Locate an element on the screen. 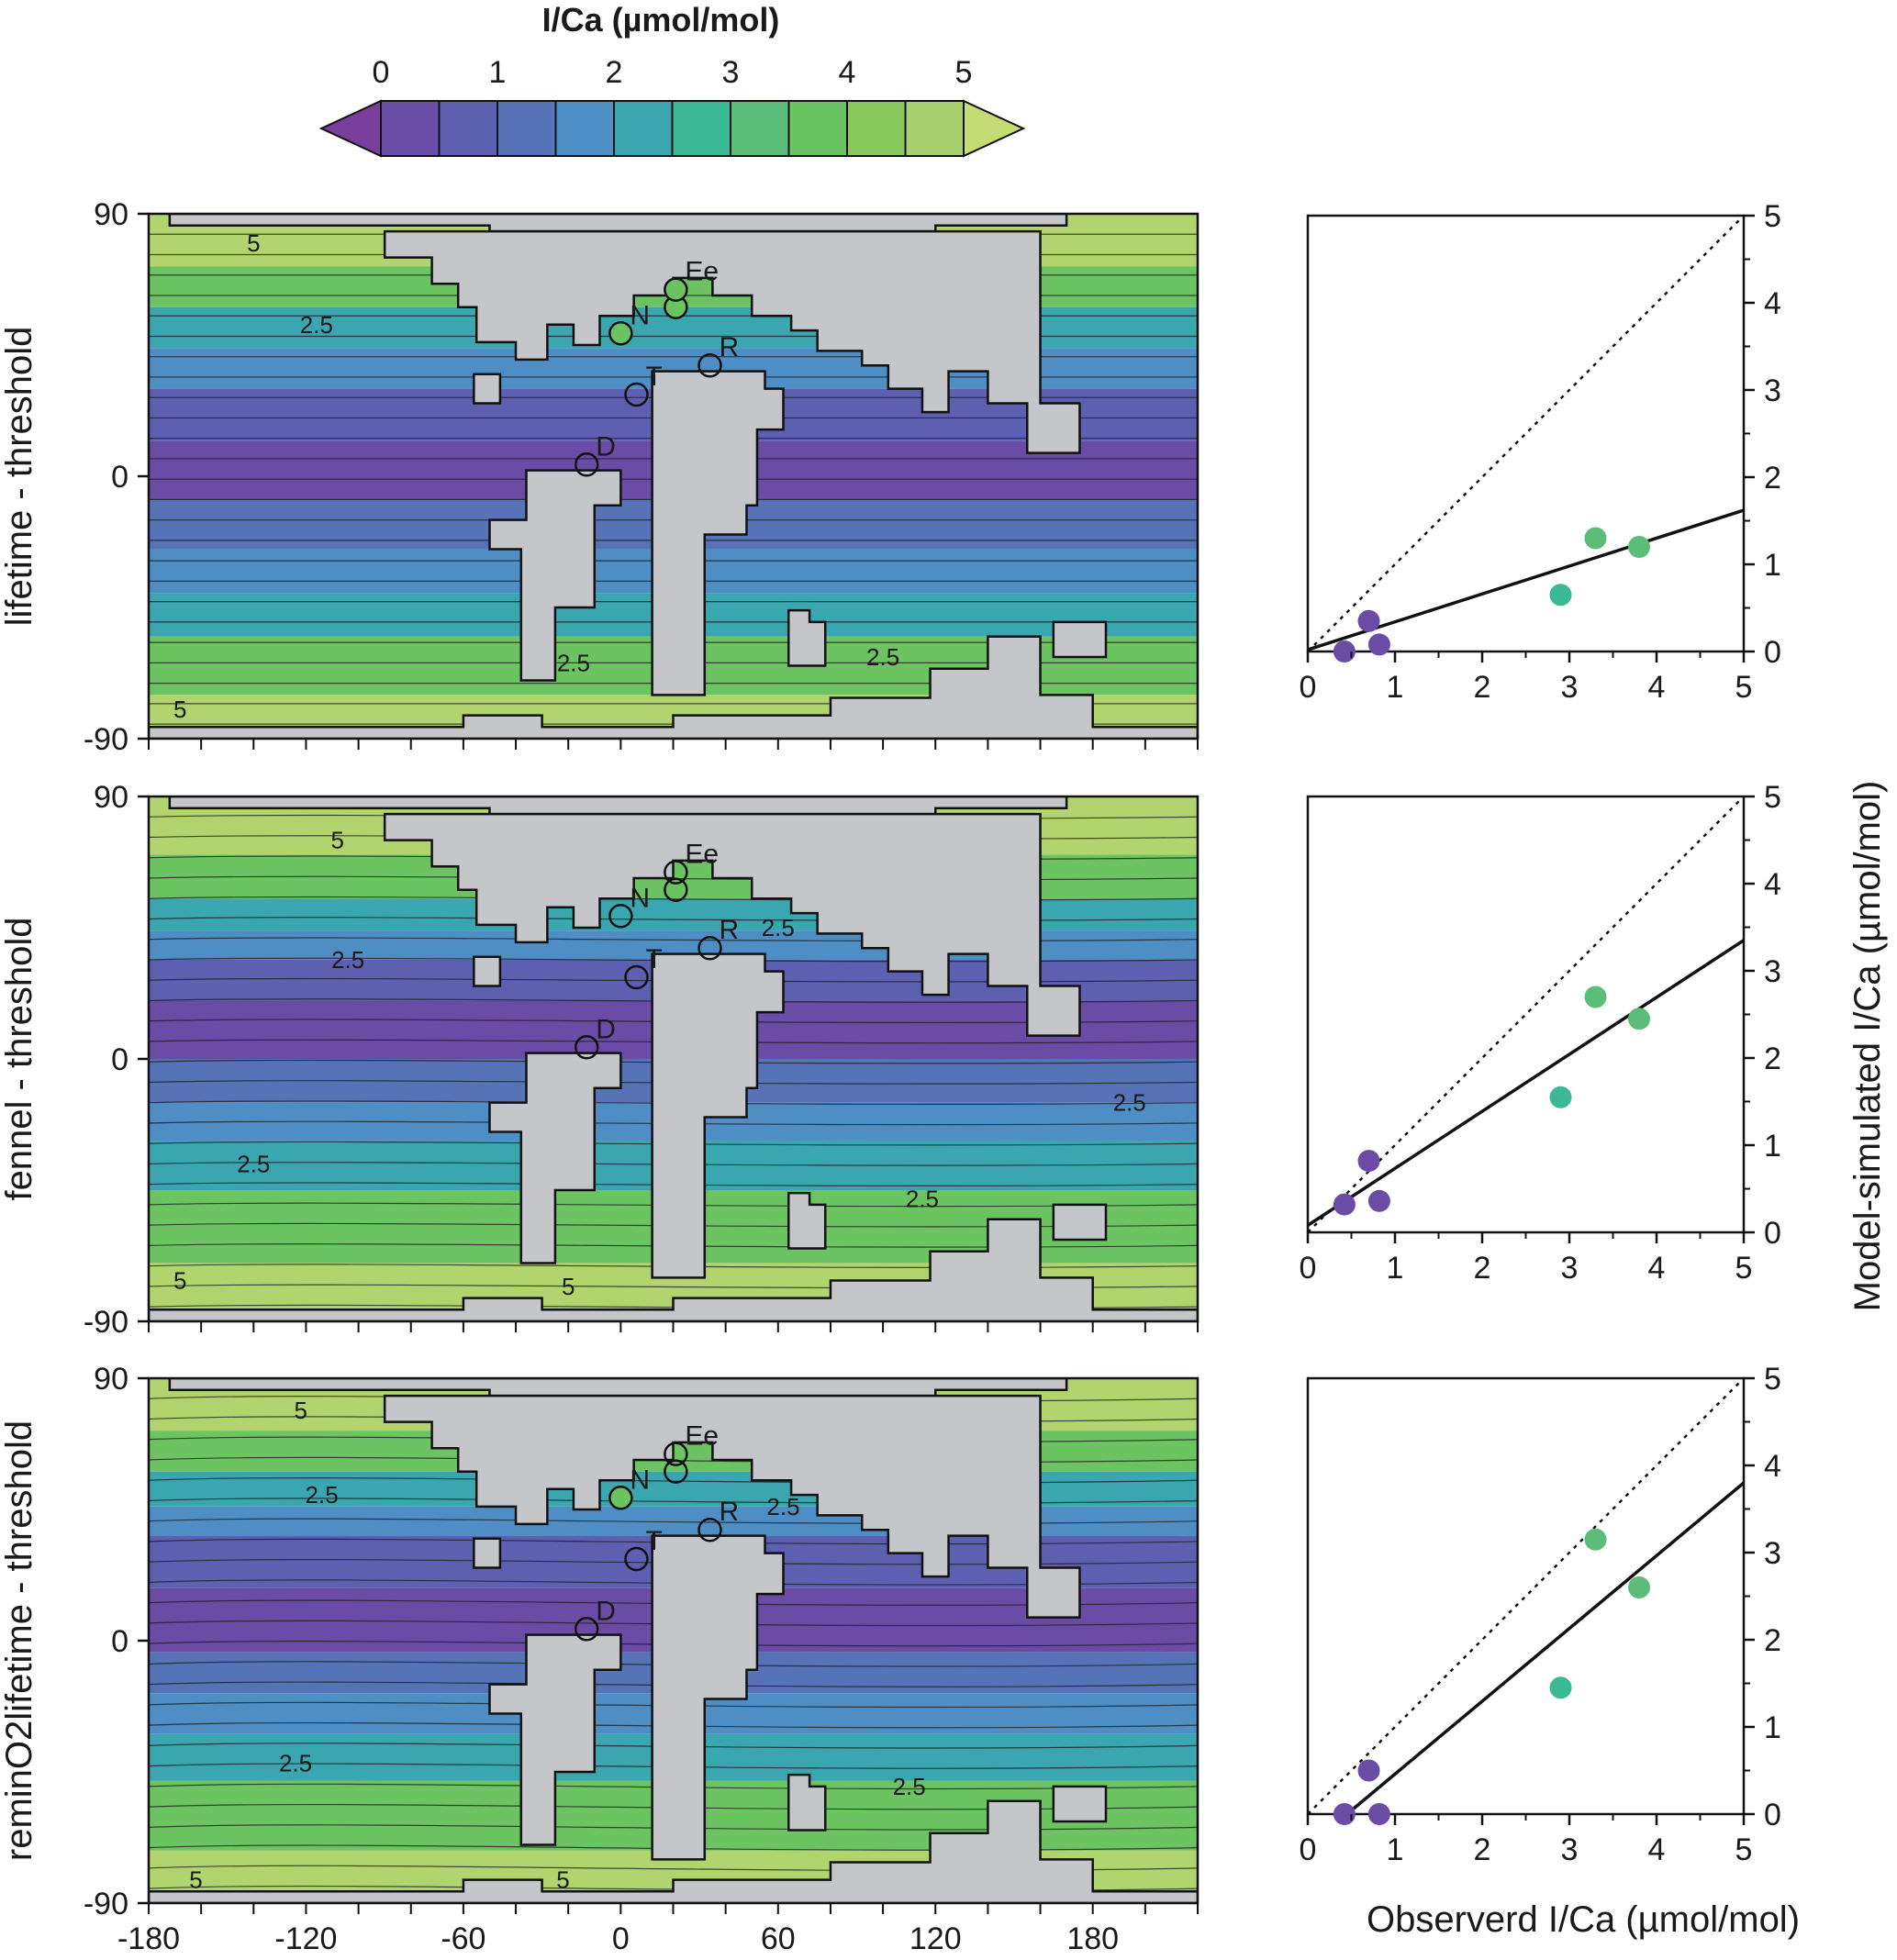 This screenshot has height=1960, width=1897. scatter-x-axis-title: Observerd I/Ca (µmol/mol) is located at coordinates (1583, 1919).